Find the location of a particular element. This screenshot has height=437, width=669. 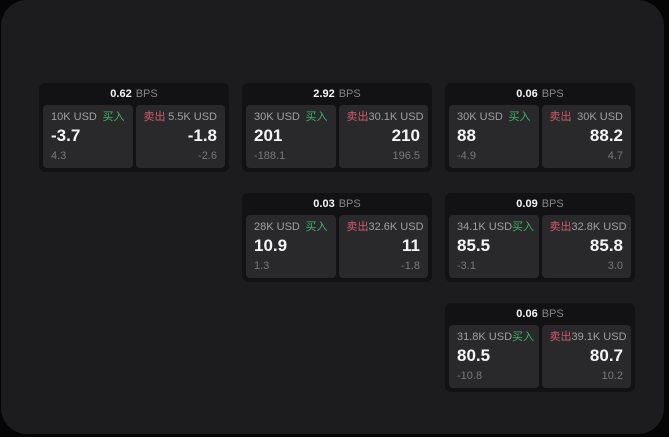

buy-sub-value: -4.9 is located at coordinates (466, 156).